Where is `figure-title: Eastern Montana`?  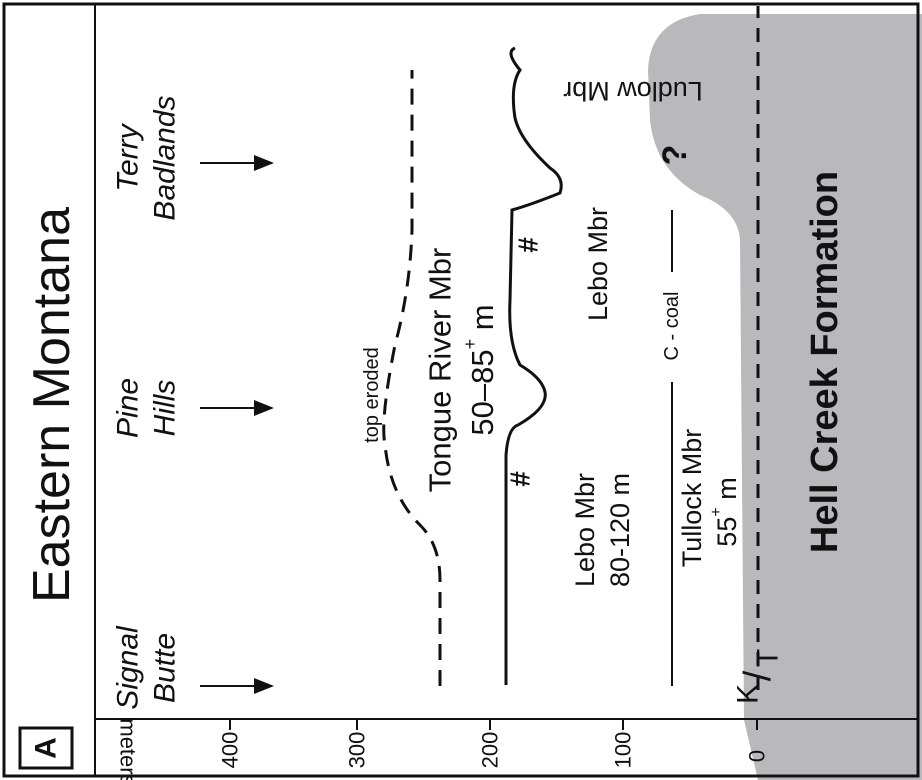
figure-title: Eastern Montana is located at coordinates (52, 405).